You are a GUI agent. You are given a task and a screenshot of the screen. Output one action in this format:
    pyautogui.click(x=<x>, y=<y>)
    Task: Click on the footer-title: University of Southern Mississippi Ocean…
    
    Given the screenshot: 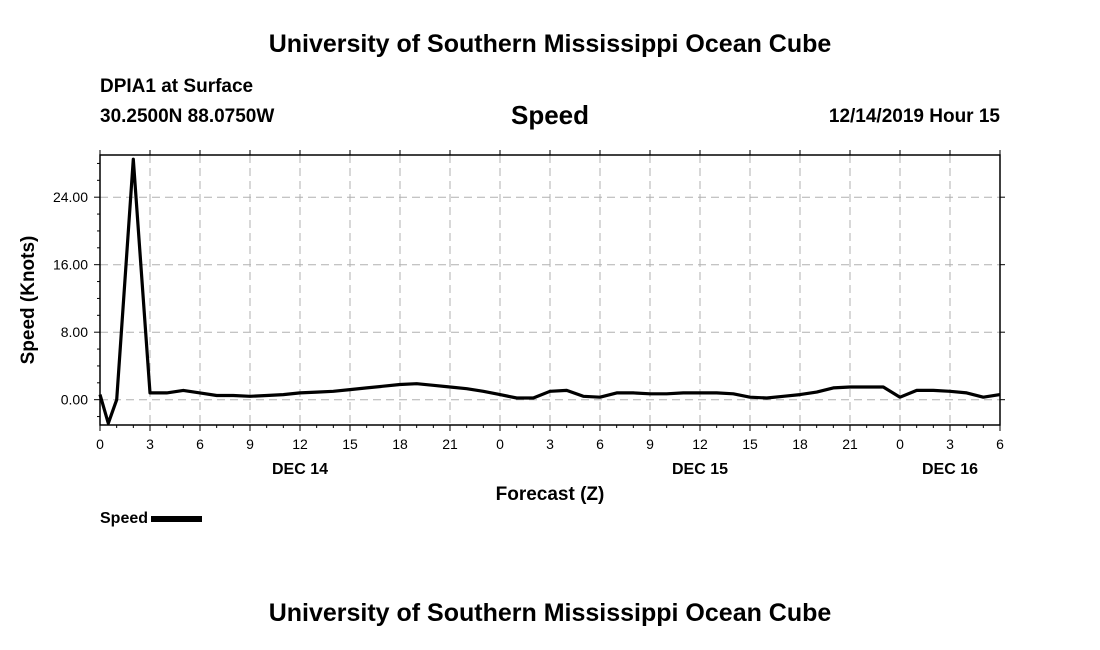 What is the action you would take?
    pyautogui.click(x=550, y=613)
    